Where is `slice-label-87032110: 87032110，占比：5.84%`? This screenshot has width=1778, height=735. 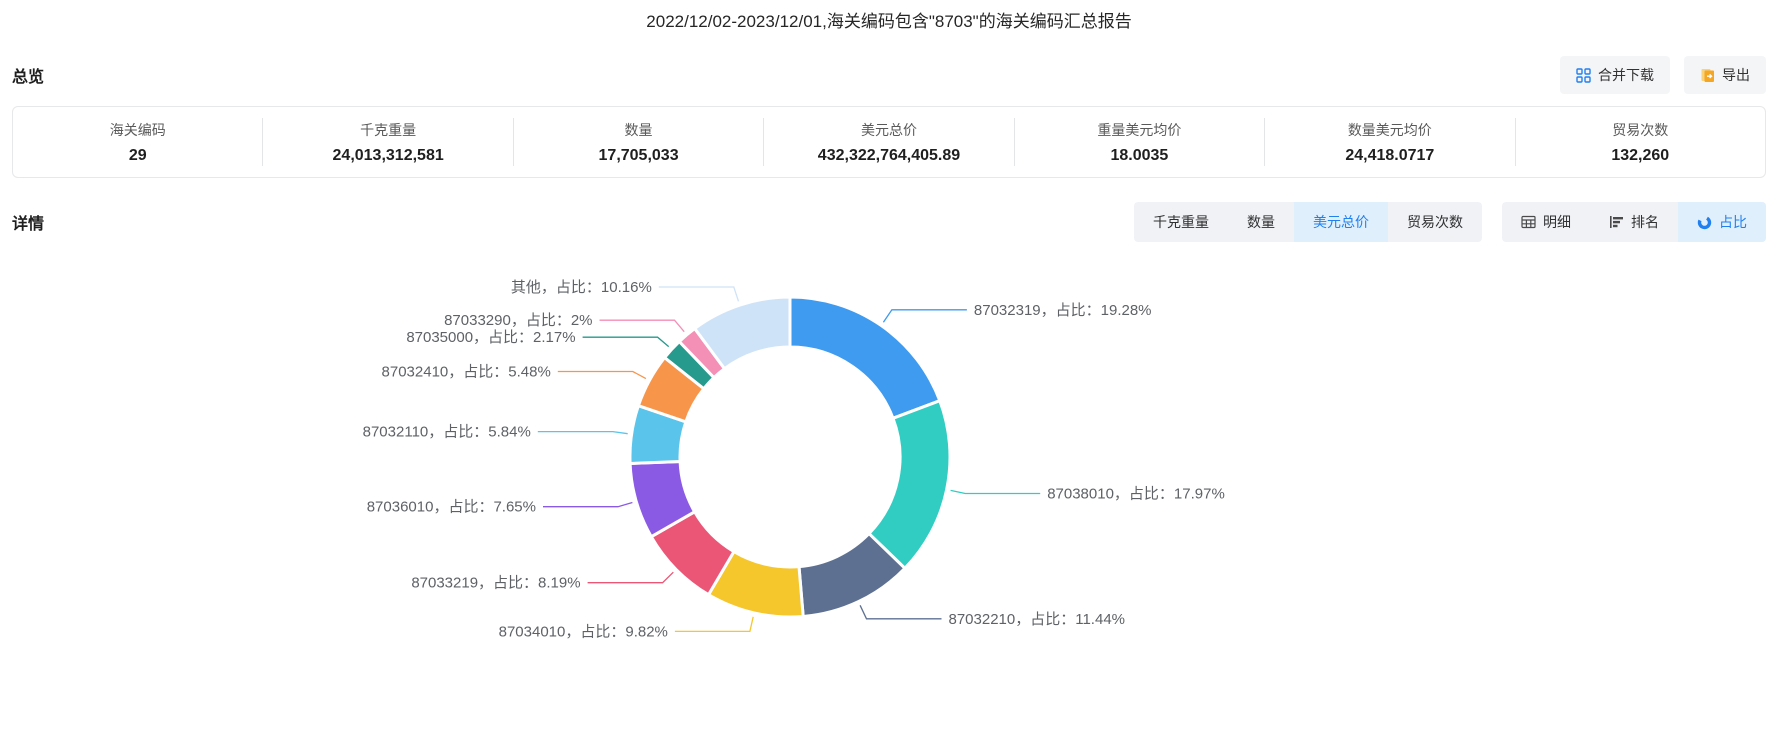 slice-label-87032110: 87032110，占比：5.84% is located at coordinates (447, 432).